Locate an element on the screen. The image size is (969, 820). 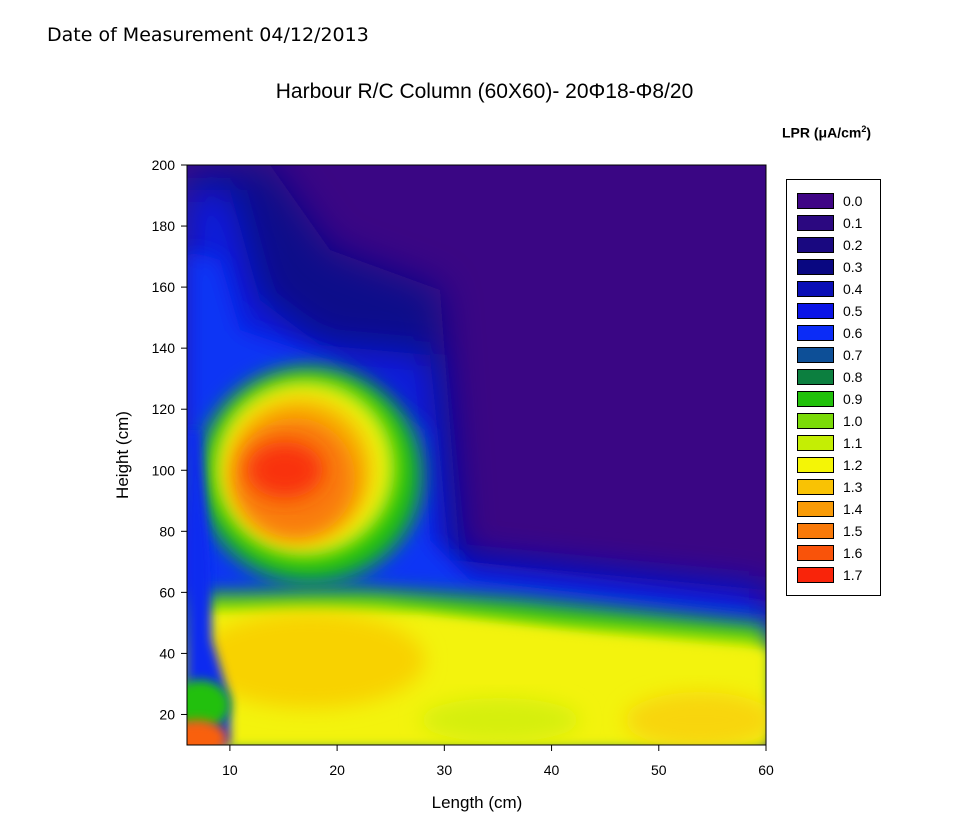
legend-label: 0.3 is located at coordinates (853, 267).